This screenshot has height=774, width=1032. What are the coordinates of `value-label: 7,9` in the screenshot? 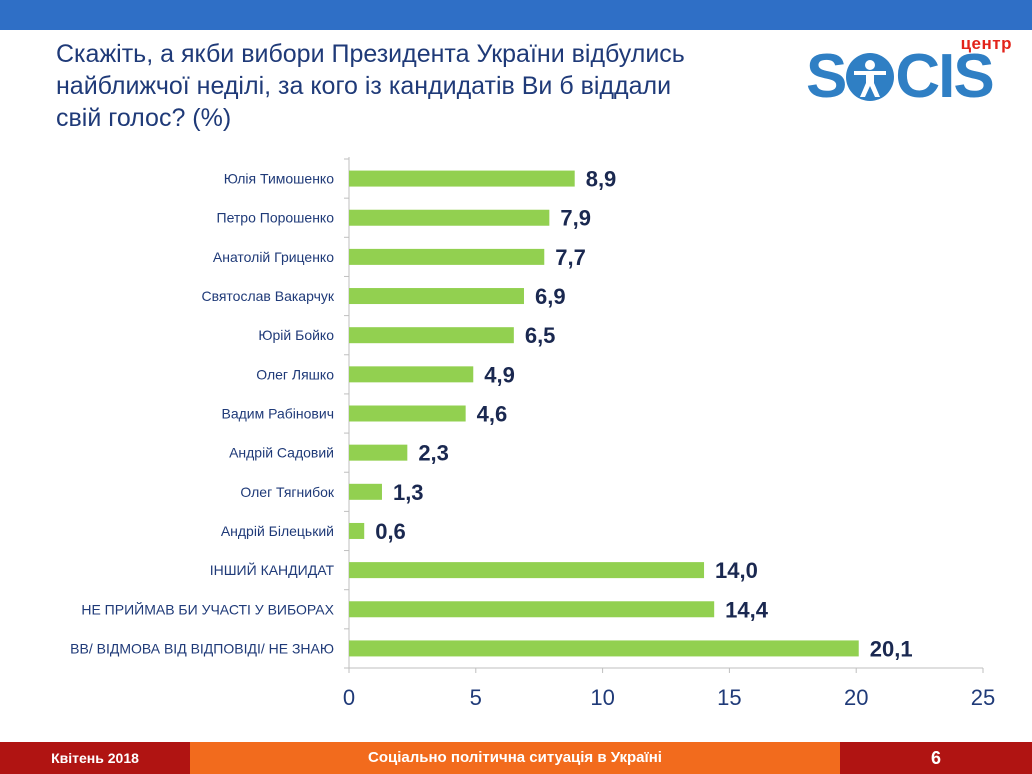 It's located at (575, 218).